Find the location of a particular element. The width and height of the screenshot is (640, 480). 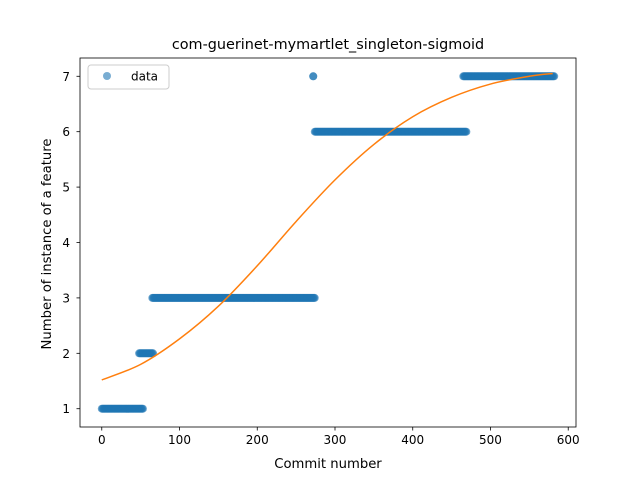

y-tick-label: 6 is located at coordinates (66, 132).